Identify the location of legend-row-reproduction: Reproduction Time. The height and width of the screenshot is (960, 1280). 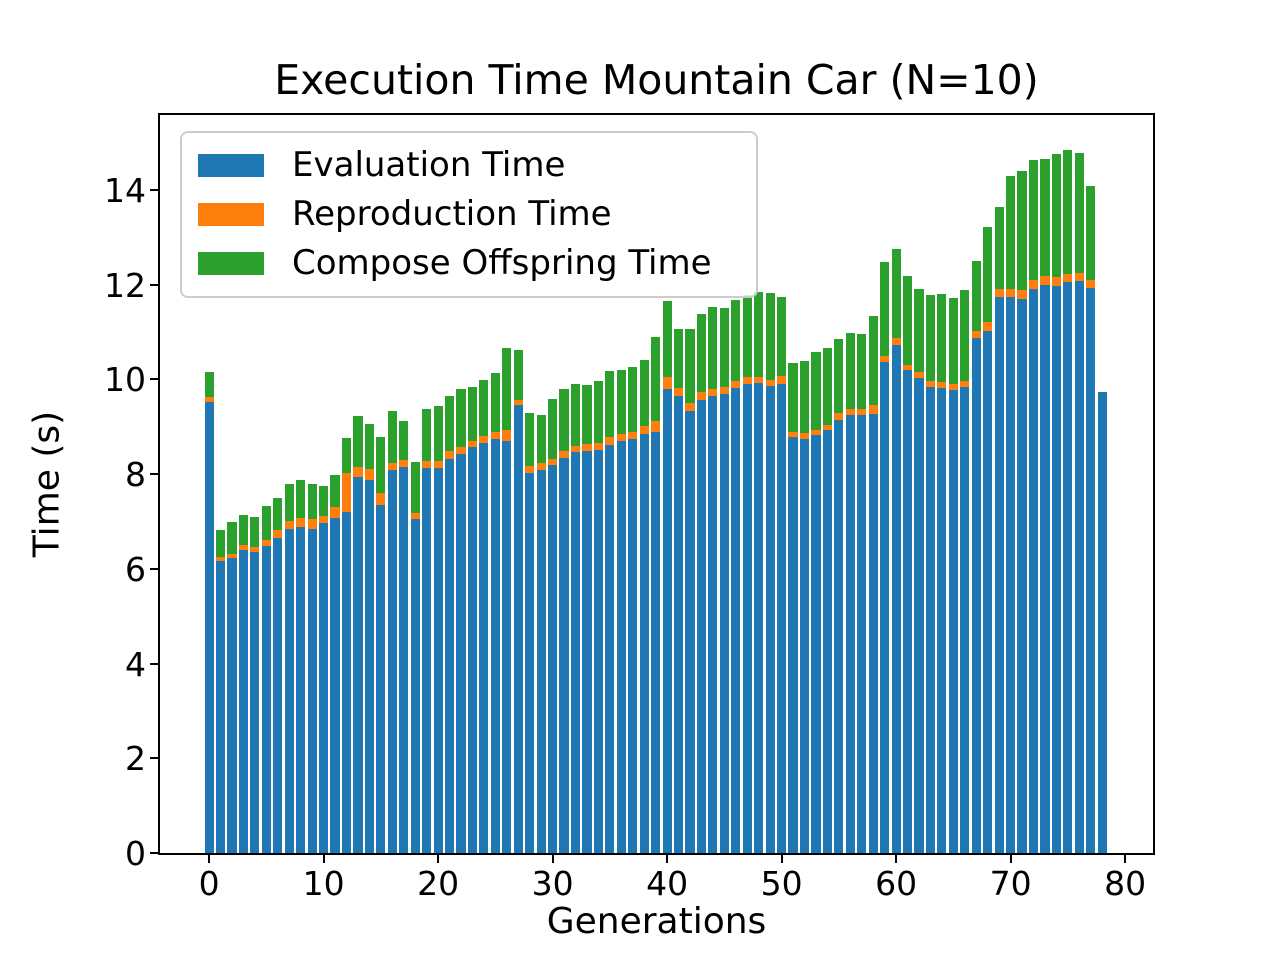
(477, 214).